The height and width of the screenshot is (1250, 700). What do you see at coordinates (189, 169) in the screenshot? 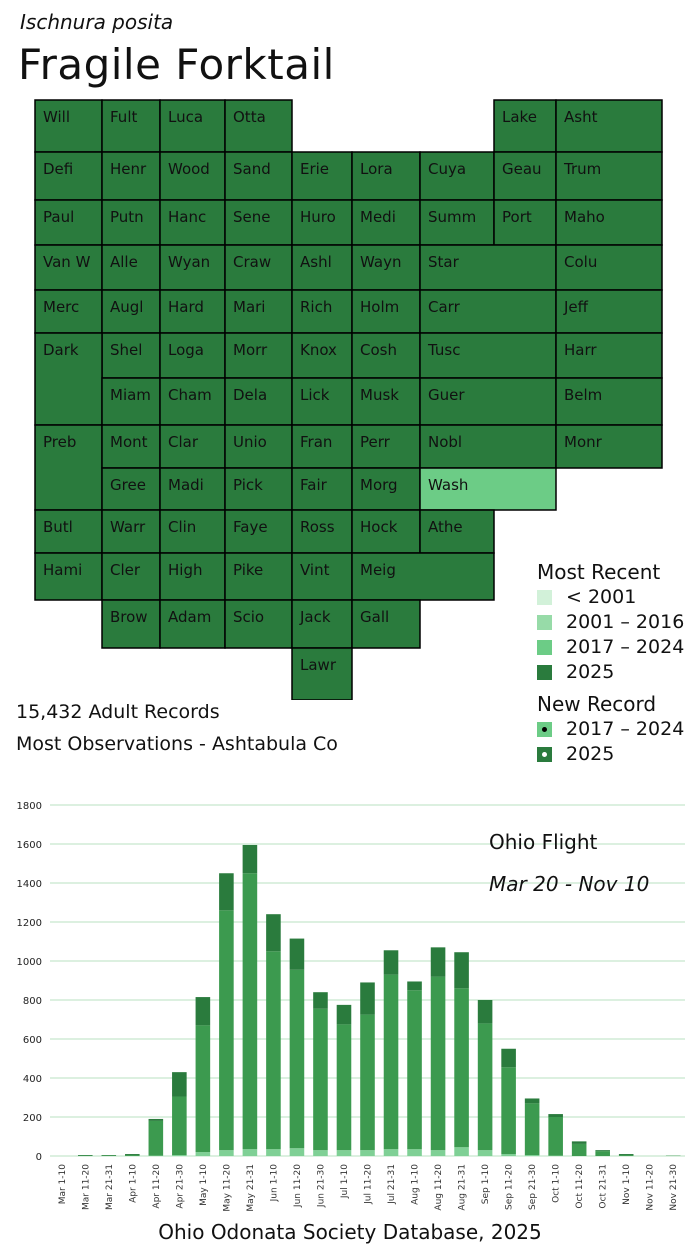
I see `county-label: Wood` at bounding box center [189, 169].